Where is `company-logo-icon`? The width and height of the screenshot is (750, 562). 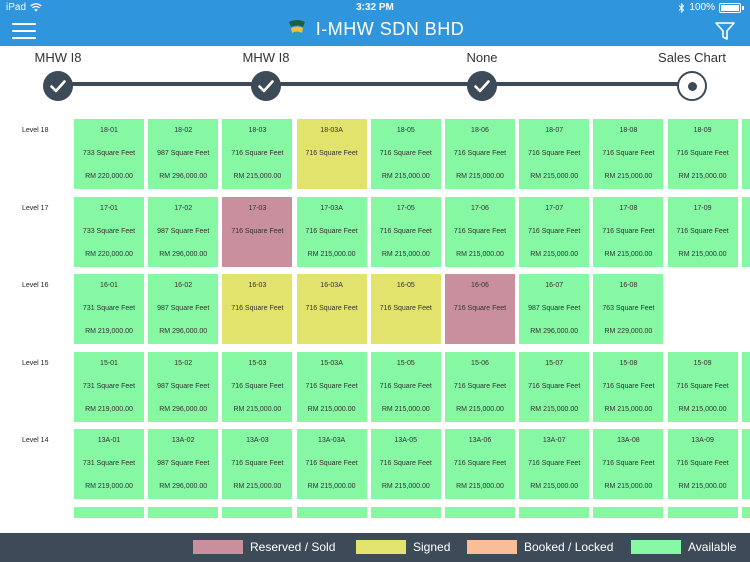
company-logo-icon is located at coordinates (296, 29).